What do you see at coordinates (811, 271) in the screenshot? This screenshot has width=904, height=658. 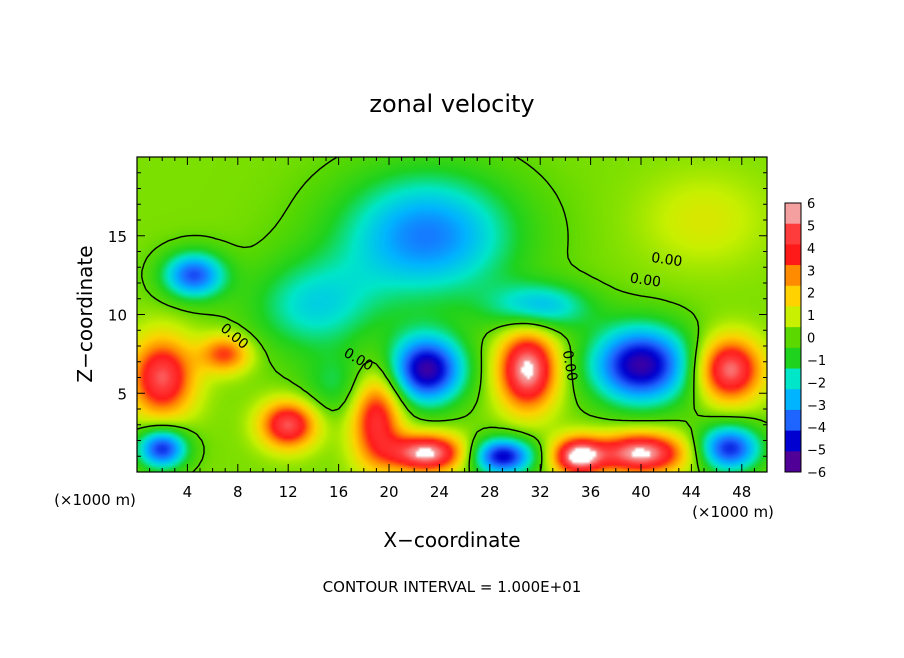 I see `colorbar-label: 3` at bounding box center [811, 271].